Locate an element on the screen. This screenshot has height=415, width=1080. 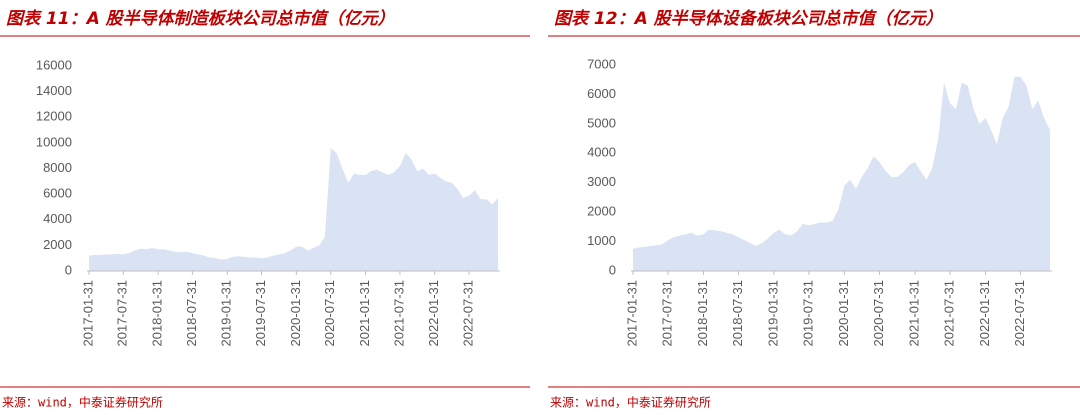
area is located at coordinates (293, 209).